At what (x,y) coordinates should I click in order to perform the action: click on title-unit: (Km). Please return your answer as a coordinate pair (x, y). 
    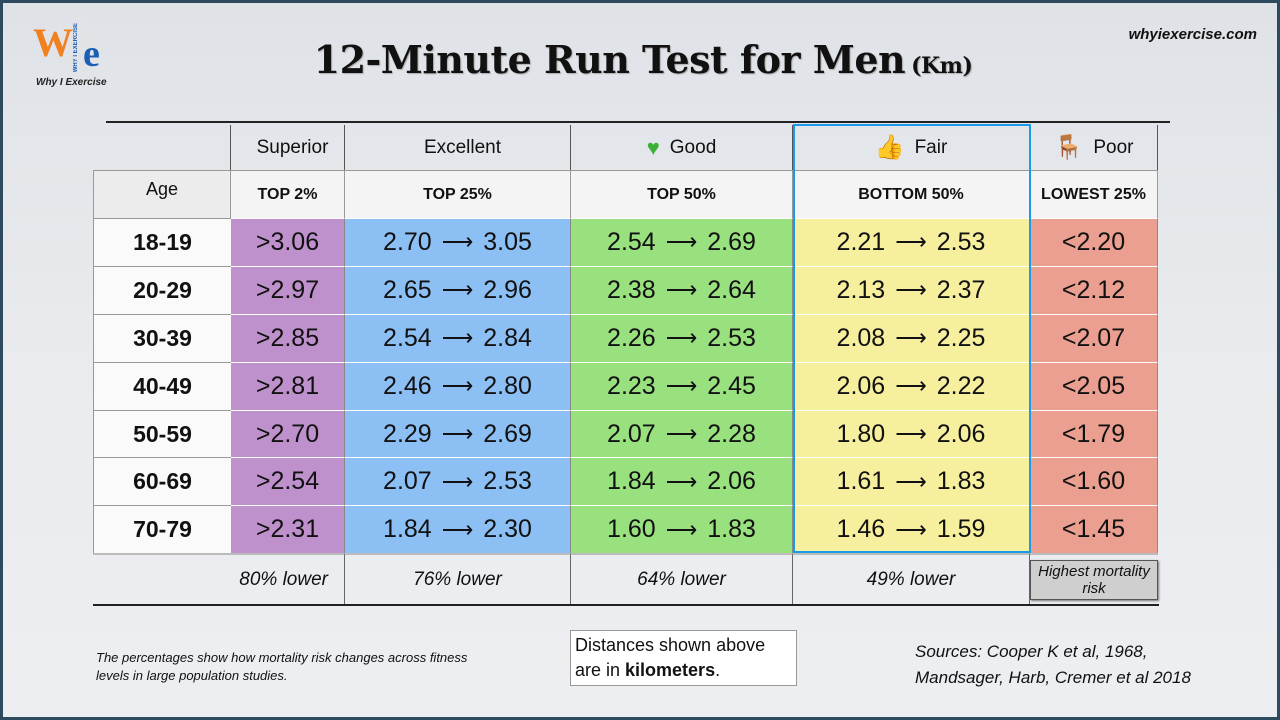
    Looking at the image, I should click on (942, 66).